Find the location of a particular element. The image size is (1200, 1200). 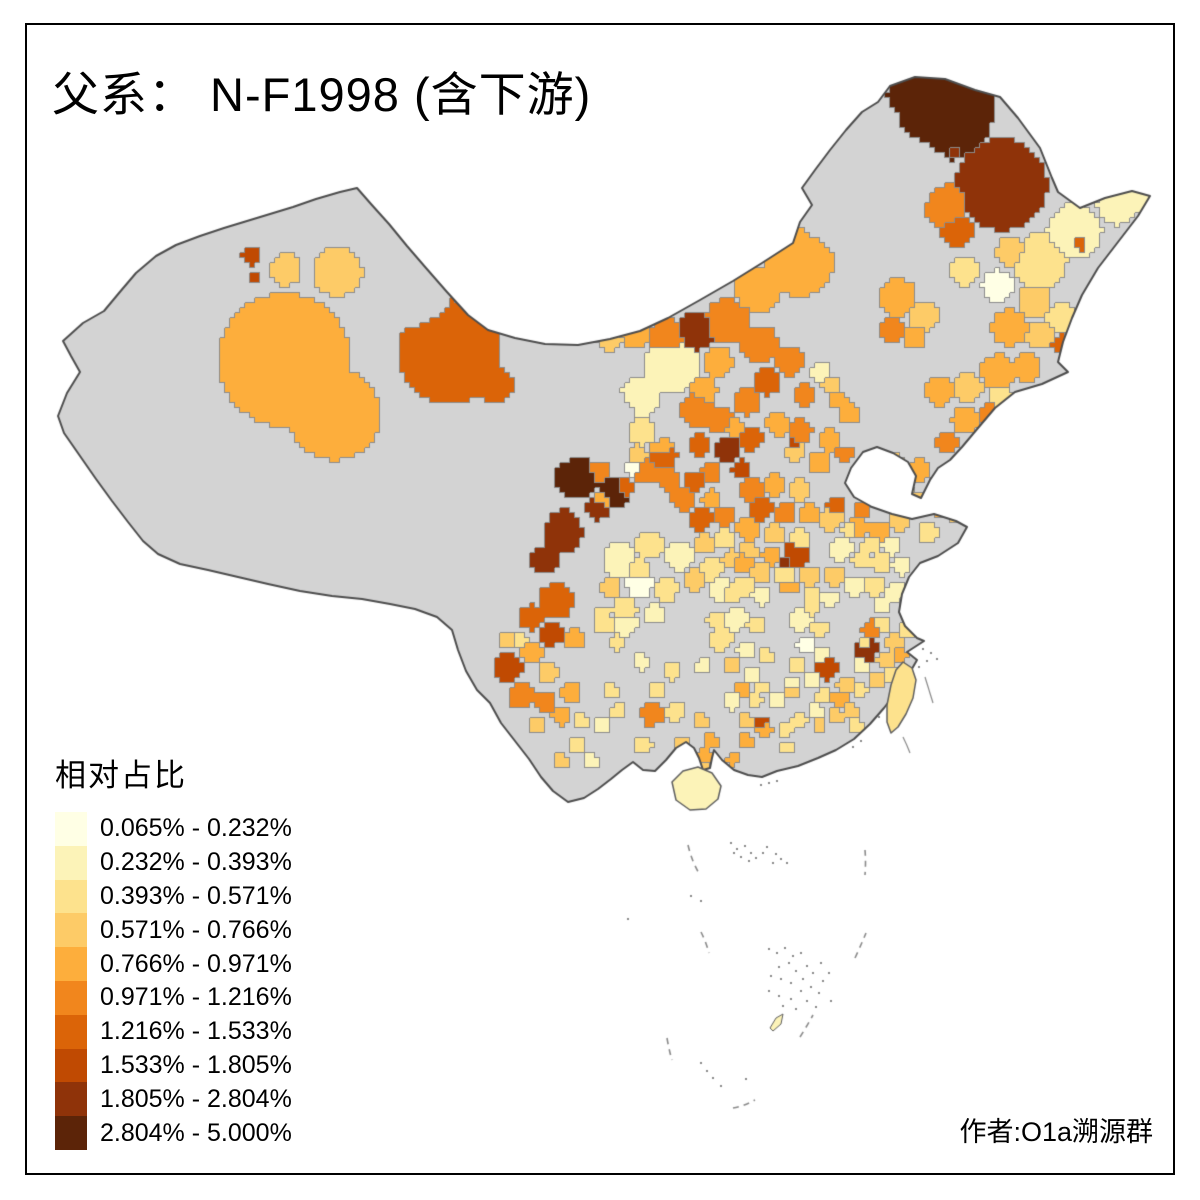

legend-label: 0.766% - 0.971% is located at coordinates (196, 963).